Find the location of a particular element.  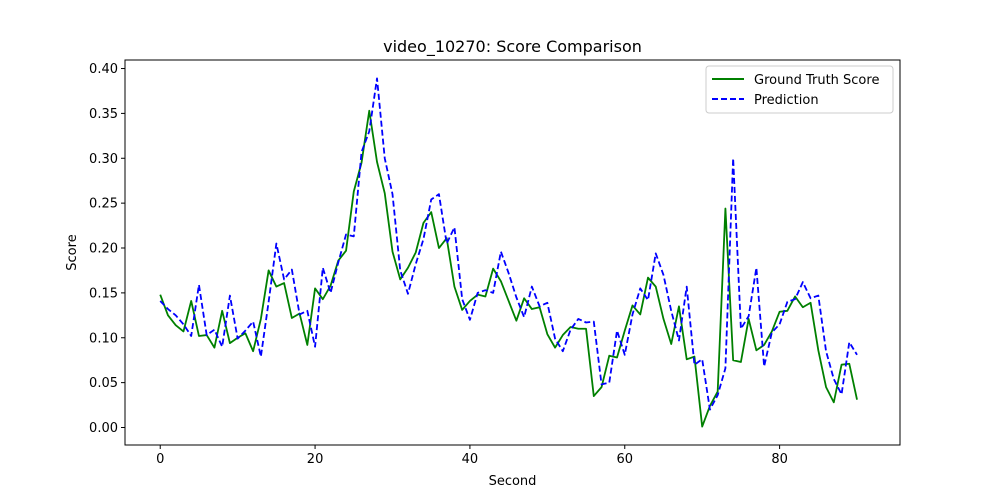

y-tick-label: 0.00 is located at coordinates (103, 428).